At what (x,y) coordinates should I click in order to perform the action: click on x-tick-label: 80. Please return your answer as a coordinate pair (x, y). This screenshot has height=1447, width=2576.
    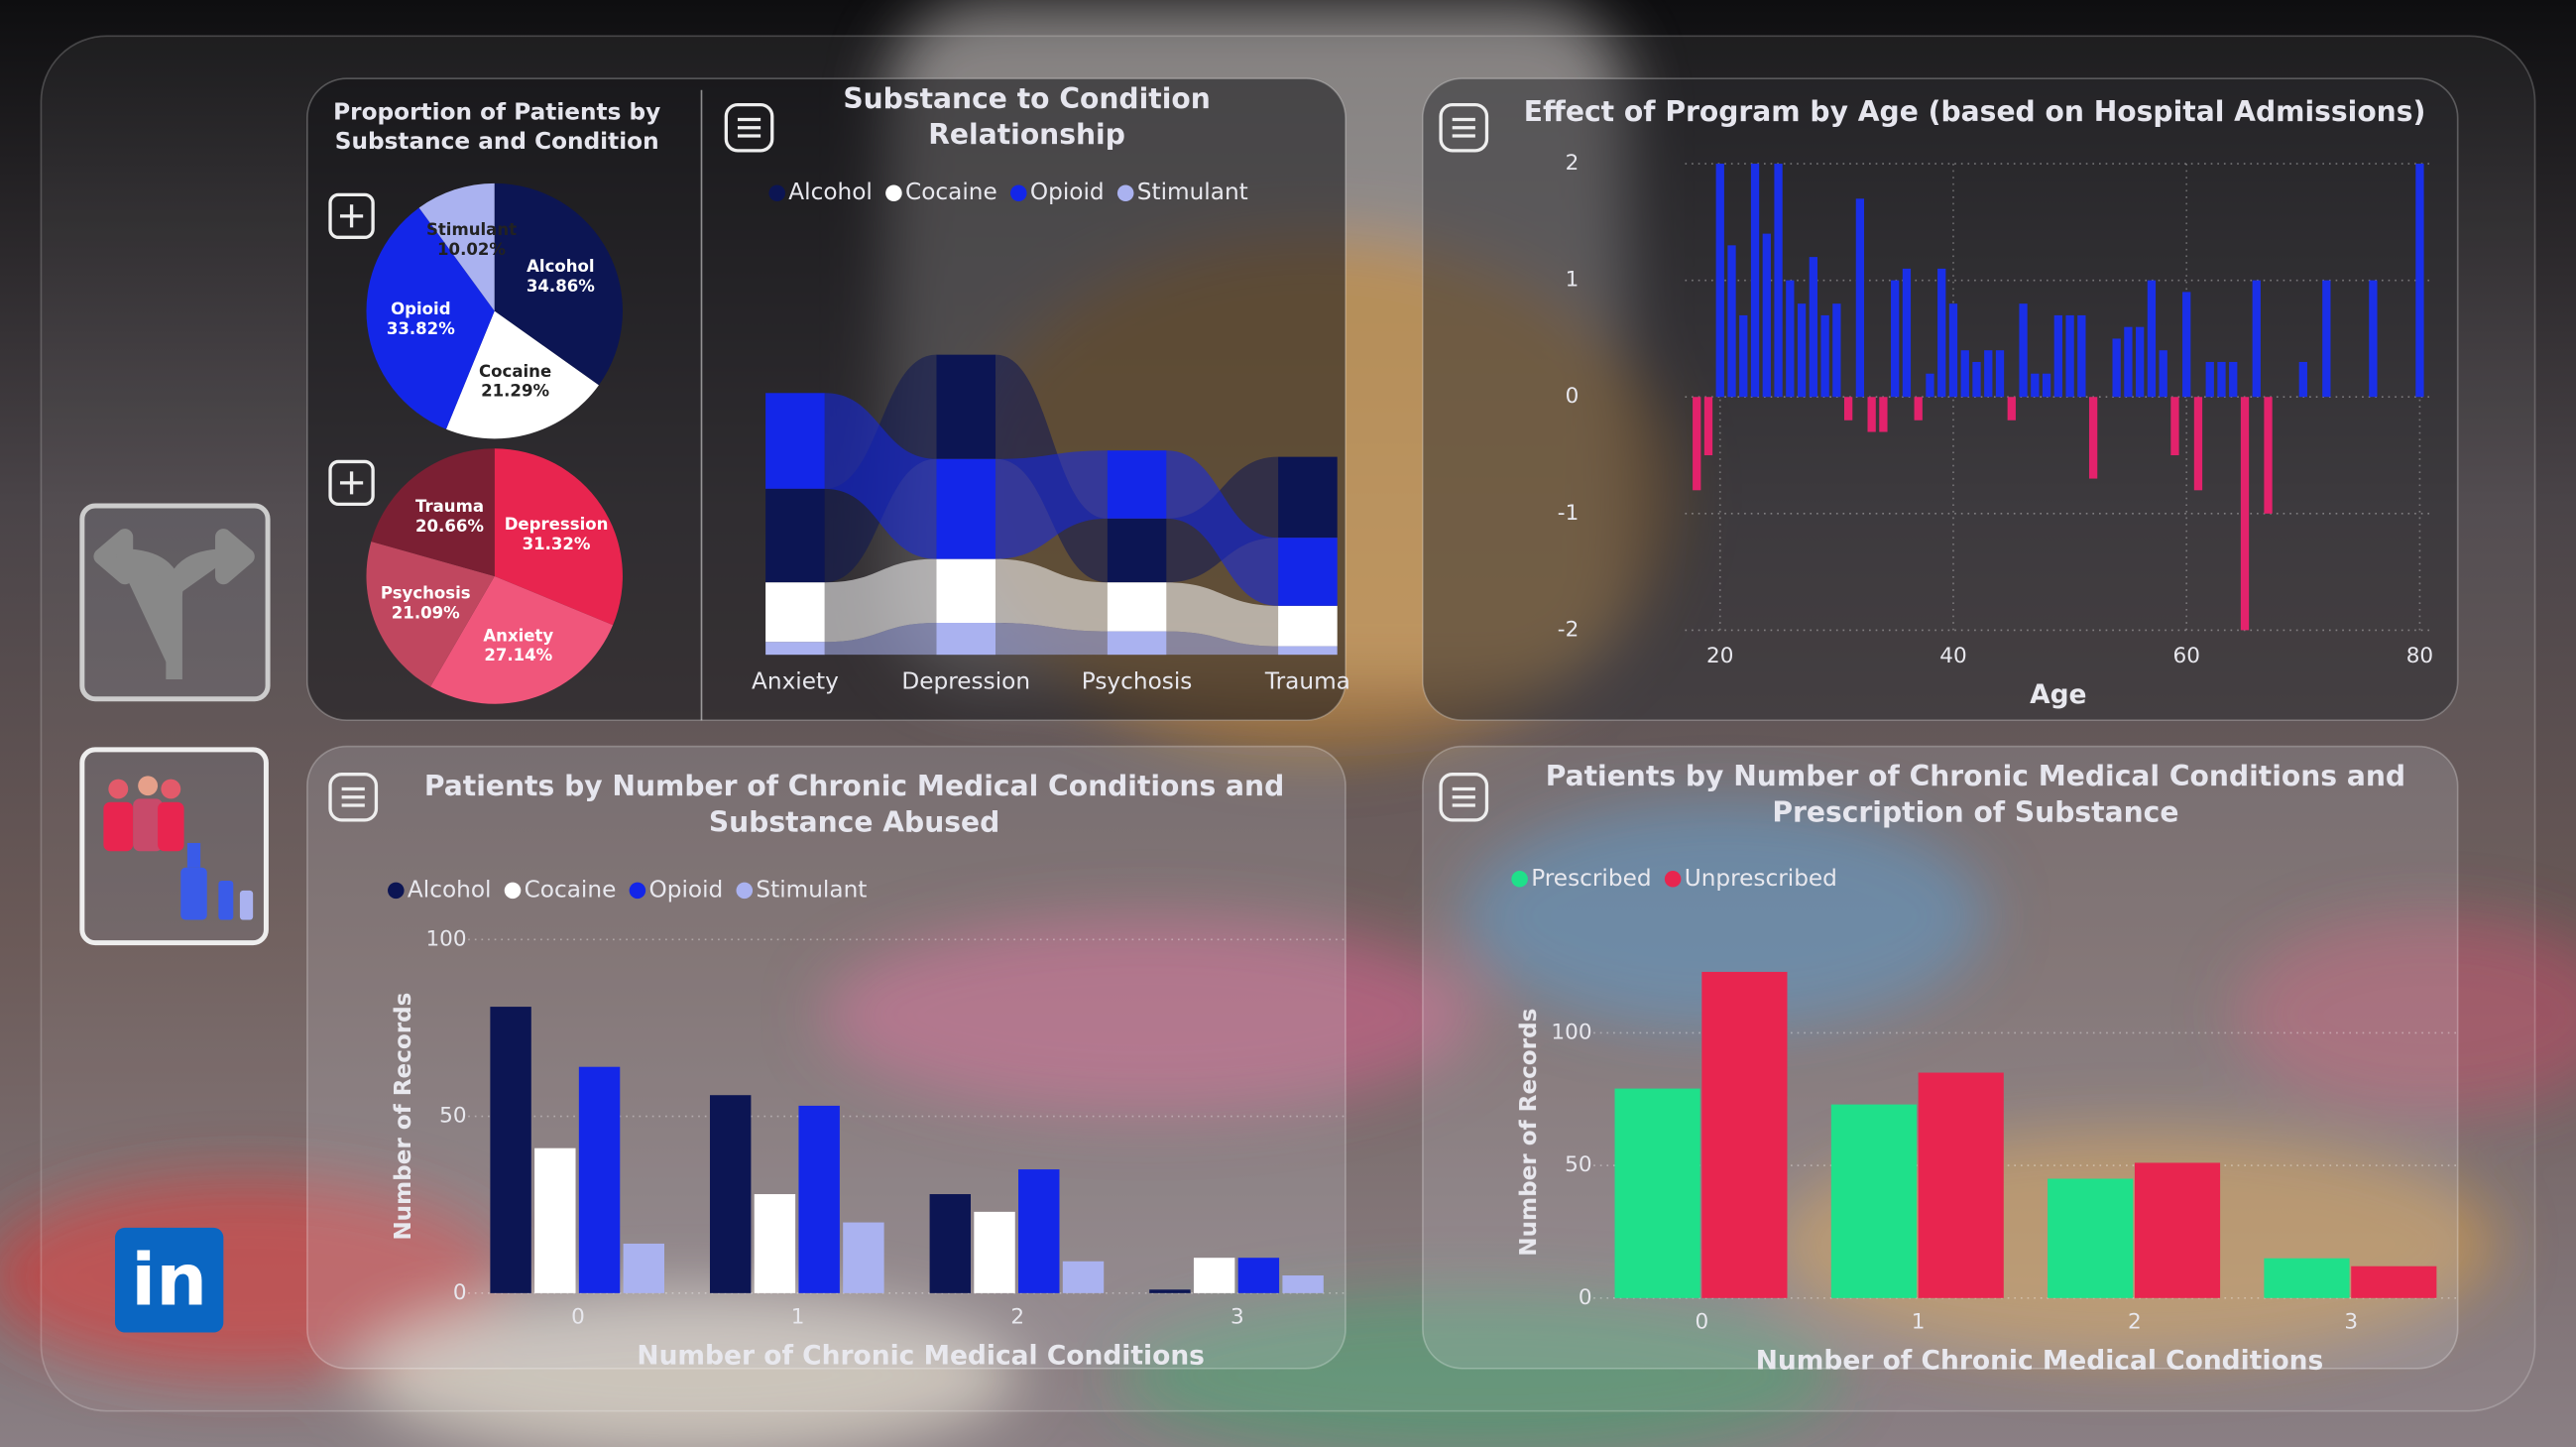
    Looking at the image, I should click on (2419, 656).